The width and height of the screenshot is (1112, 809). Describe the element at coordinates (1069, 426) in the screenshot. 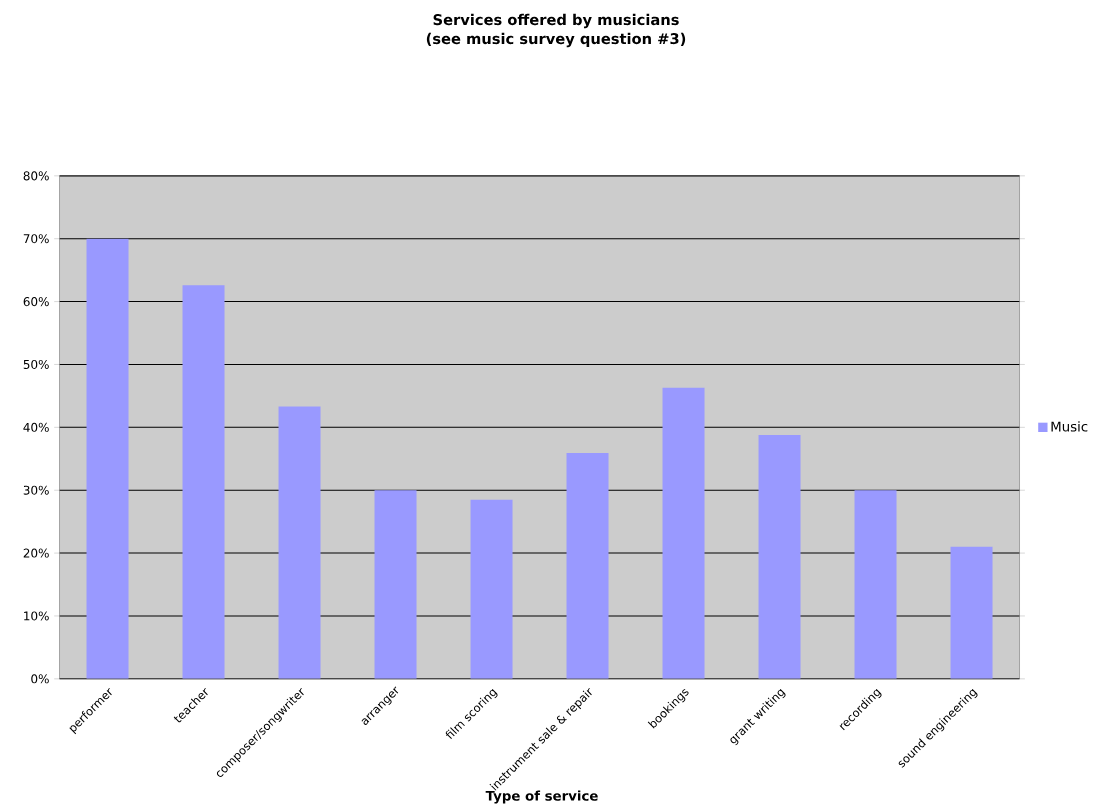

I see `legend-label: Music` at that location.